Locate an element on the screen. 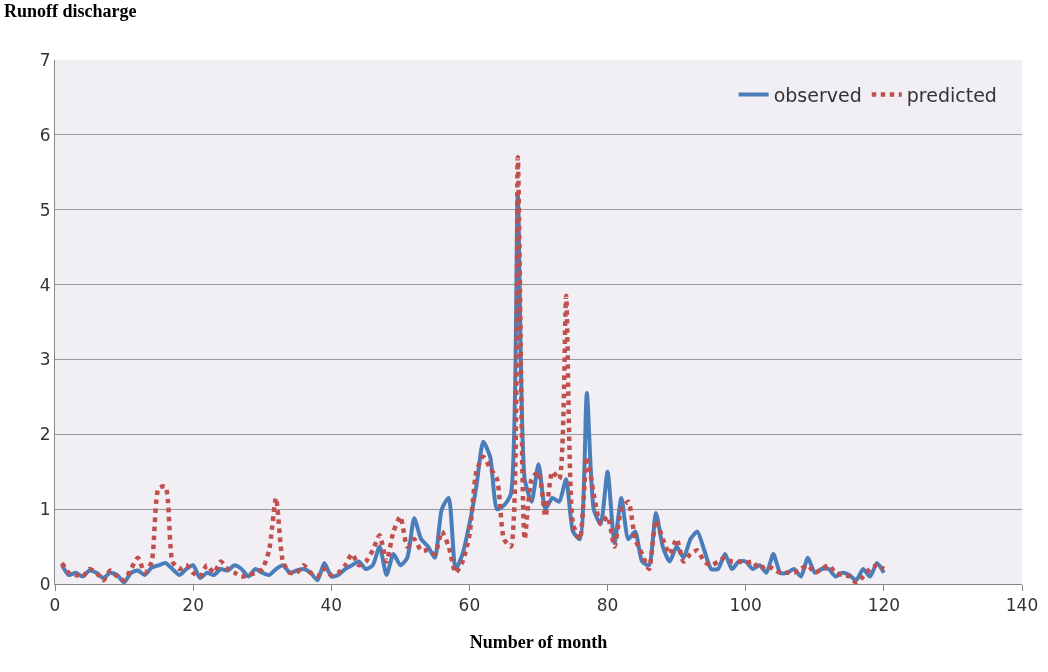  x-tick-label: 120 is located at coordinates (884, 605).